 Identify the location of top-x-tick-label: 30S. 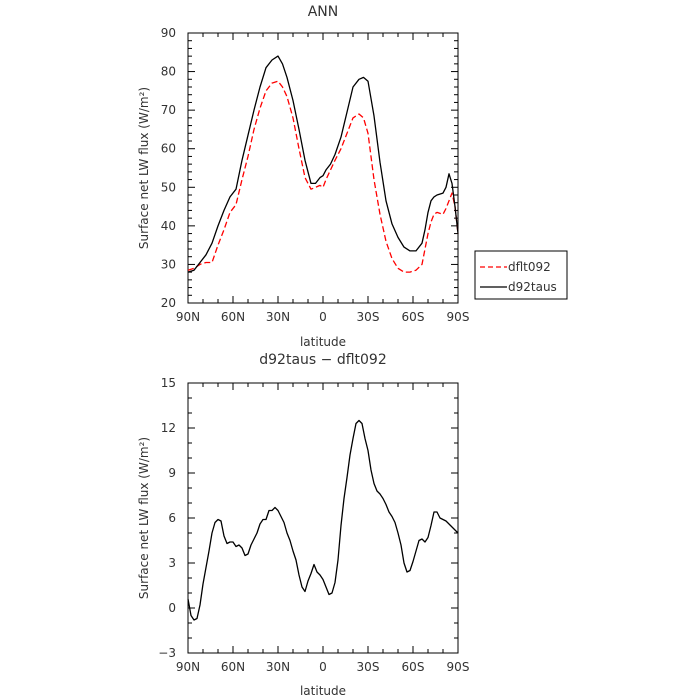
(368, 317).